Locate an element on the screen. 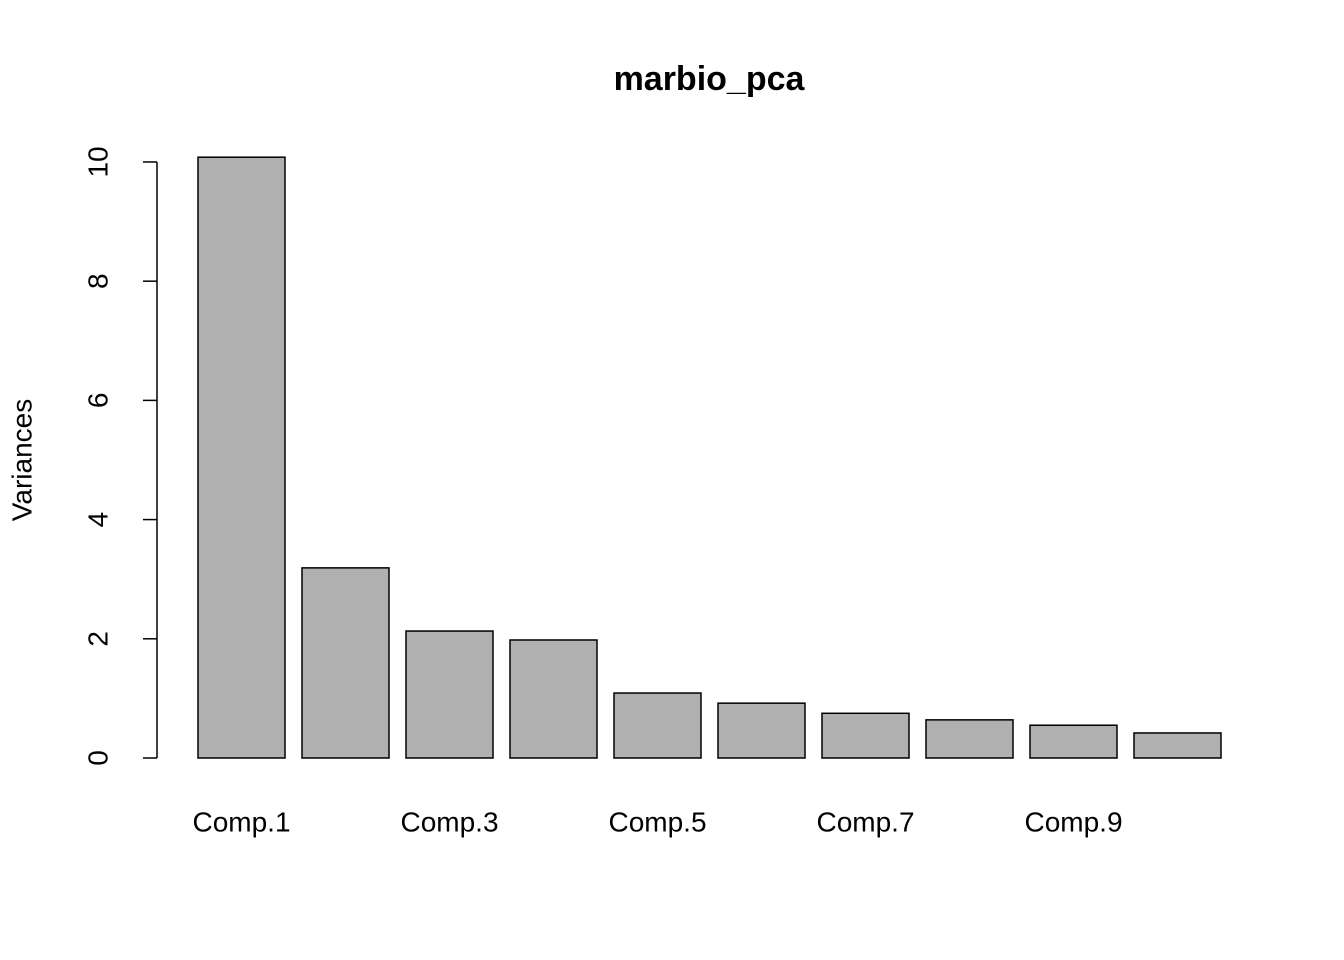 The height and width of the screenshot is (960, 1344). y-axis-label: Variances is located at coordinates (21, 460).